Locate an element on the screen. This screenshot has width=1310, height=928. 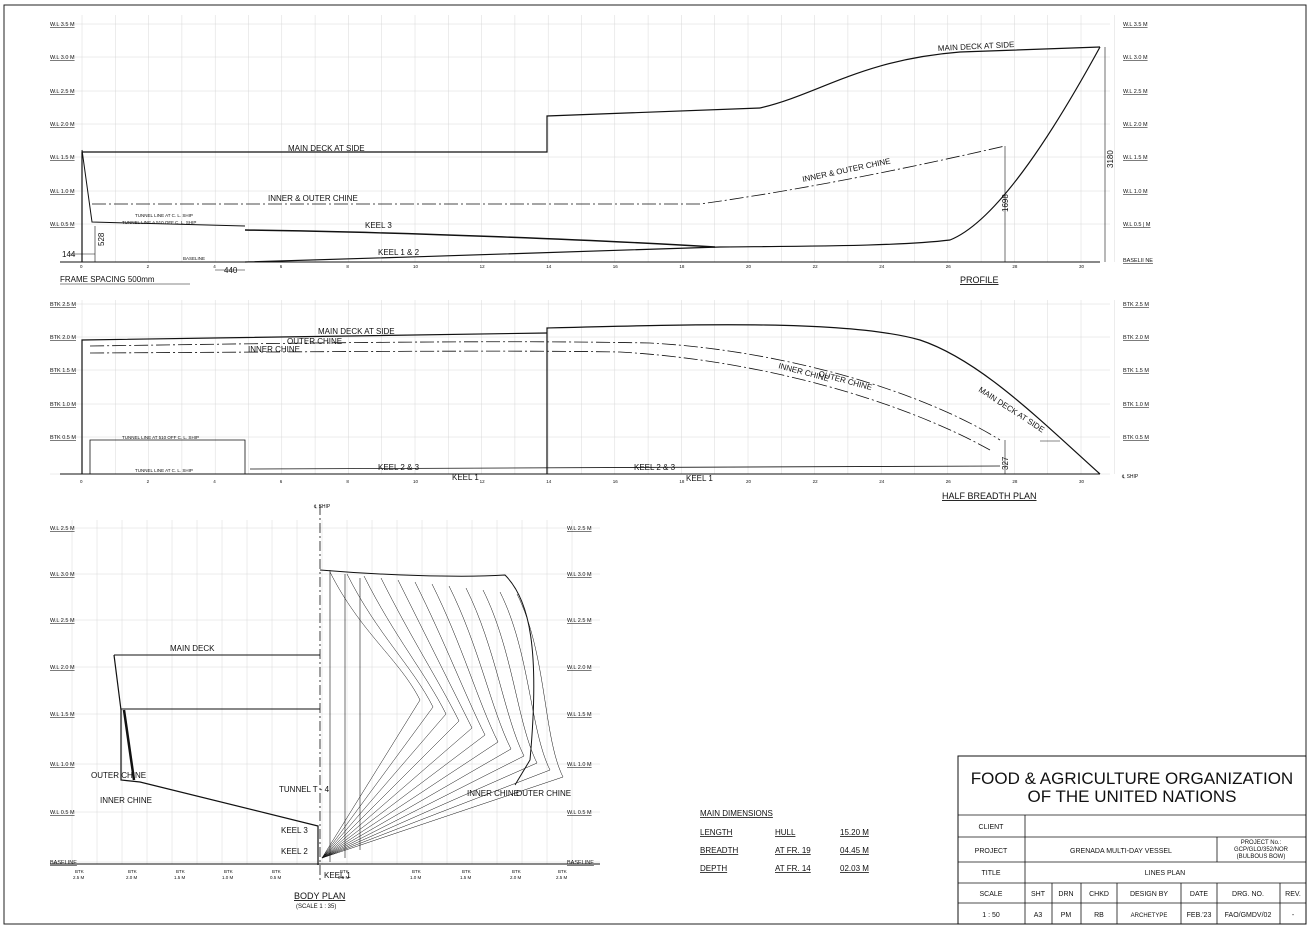
main-dim-value: 04.45 M is located at coordinates (854, 850).